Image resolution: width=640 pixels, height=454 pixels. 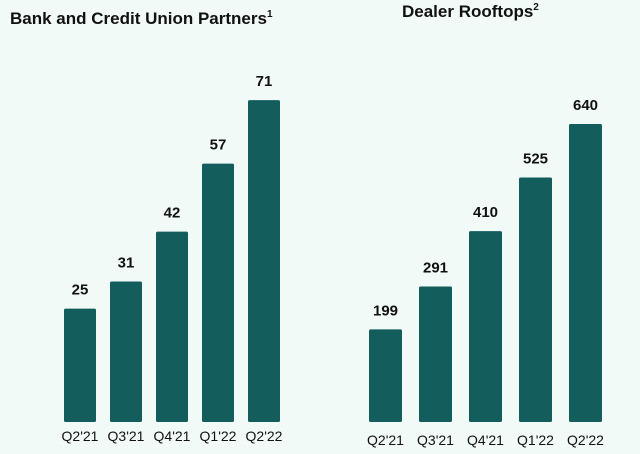 What do you see at coordinates (585, 440) in the screenshot?
I see `chart-2-tick-label: Q2'22` at bounding box center [585, 440].